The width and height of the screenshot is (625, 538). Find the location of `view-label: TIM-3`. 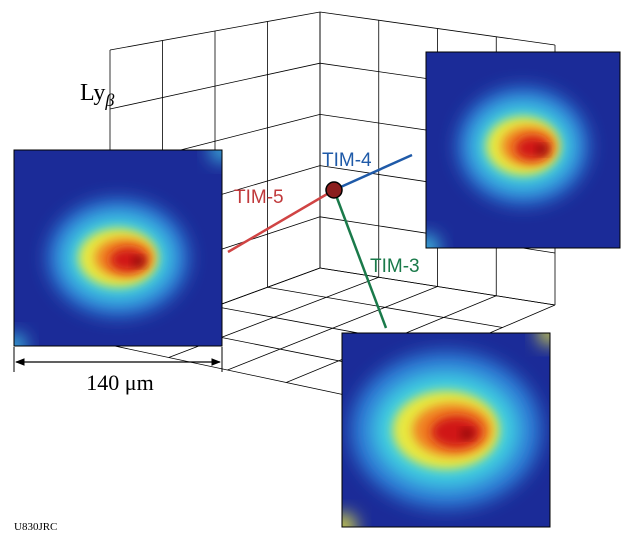

view-label: TIM-3 is located at coordinates (395, 266).